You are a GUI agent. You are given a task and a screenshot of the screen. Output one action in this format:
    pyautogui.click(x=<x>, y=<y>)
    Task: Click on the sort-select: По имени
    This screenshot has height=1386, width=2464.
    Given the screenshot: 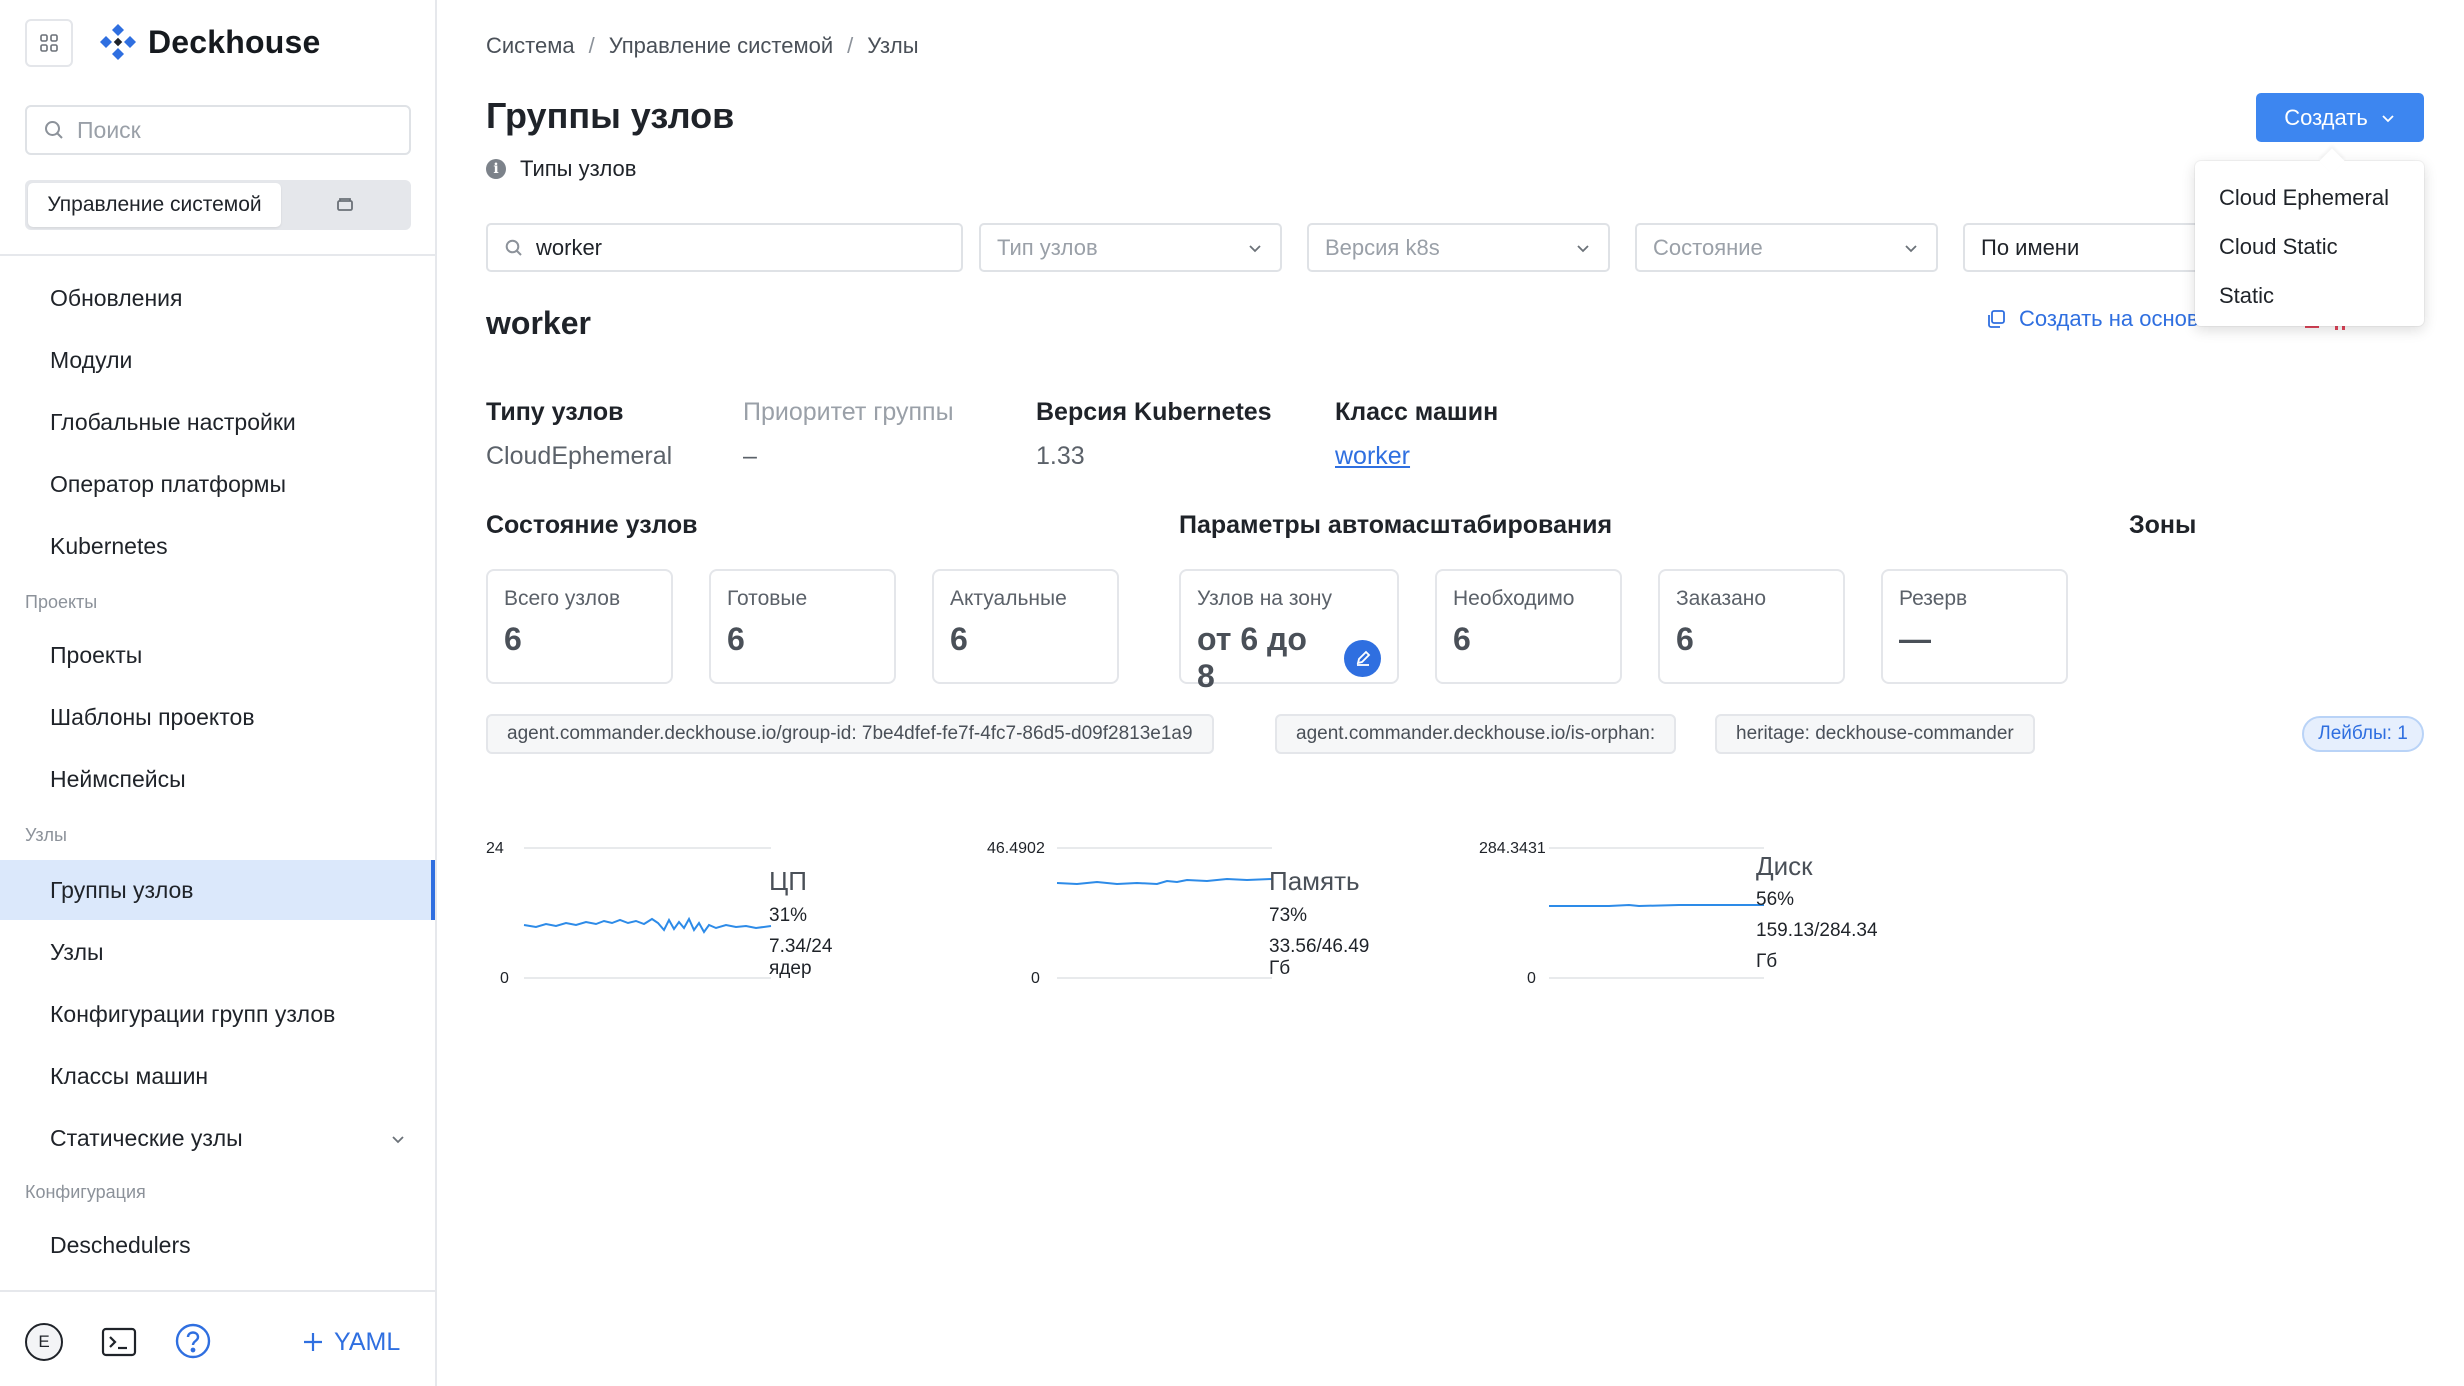 What is the action you would take?
    pyautogui.click(x=2083, y=247)
    